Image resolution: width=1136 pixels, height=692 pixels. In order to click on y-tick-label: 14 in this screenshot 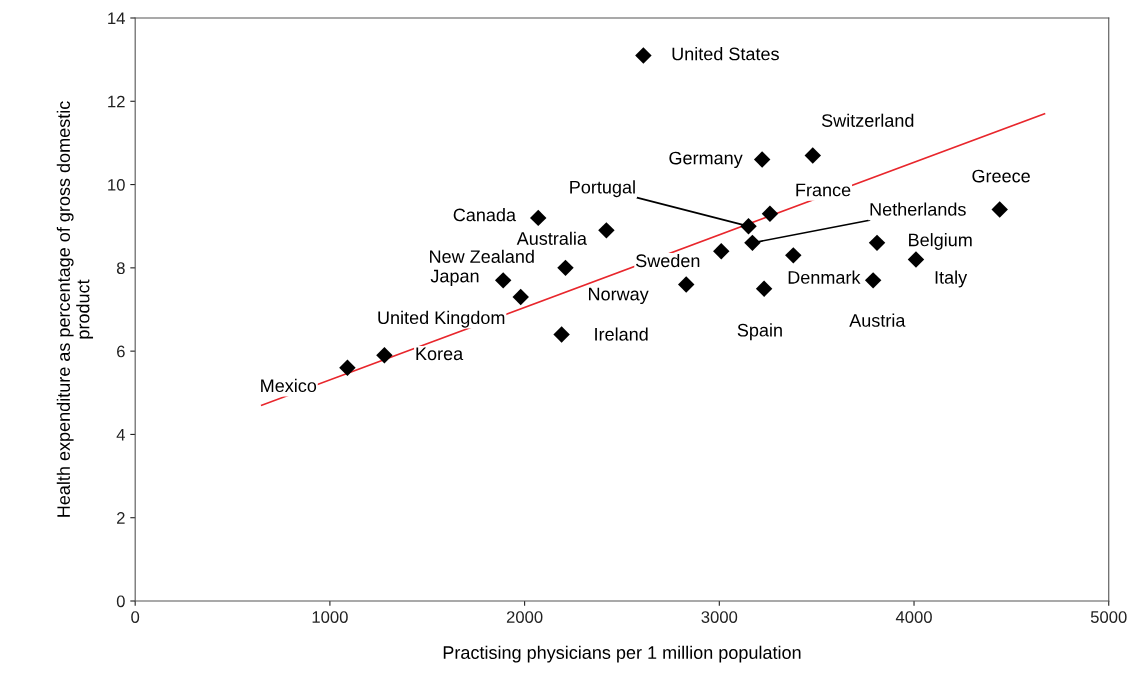, I will do `click(116, 18)`.